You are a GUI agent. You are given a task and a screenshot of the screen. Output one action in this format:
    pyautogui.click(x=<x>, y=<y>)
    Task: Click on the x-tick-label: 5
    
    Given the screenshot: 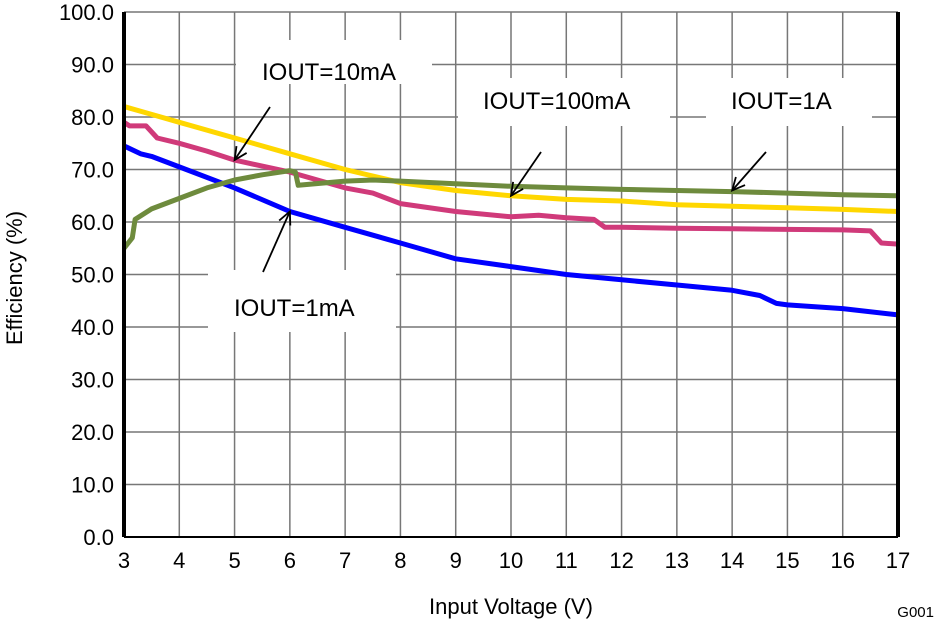 What is the action you would take?
    pyautogui.click(x=234, y=560)
    